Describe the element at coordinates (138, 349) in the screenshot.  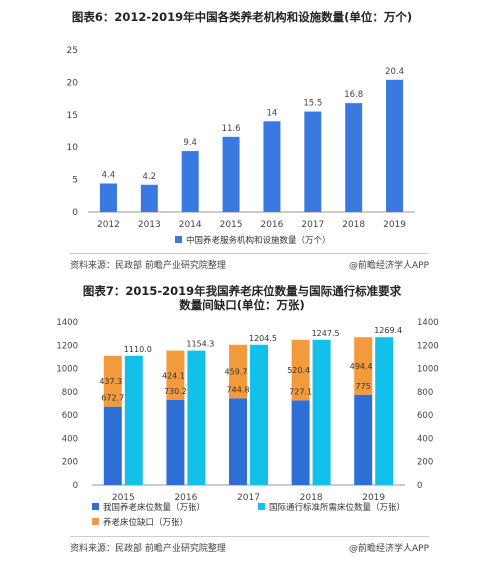
I see `bar-value-label: 1110.0` at that location.